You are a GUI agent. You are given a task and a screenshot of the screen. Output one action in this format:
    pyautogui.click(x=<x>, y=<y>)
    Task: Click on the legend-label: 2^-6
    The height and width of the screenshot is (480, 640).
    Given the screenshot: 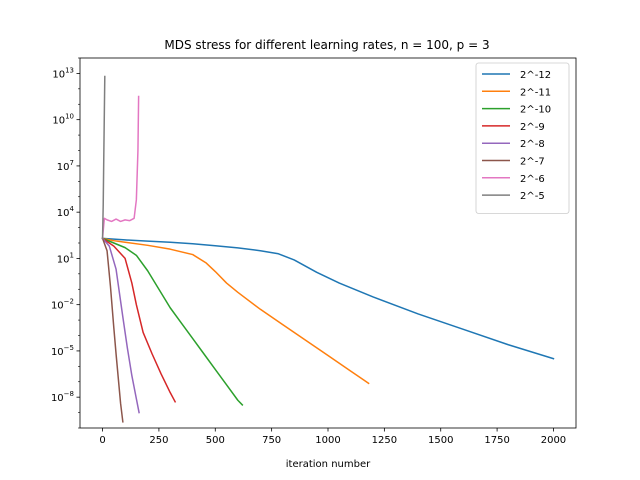 What is the action you would take?
    pyautogui.click(x=532, y=179)
    